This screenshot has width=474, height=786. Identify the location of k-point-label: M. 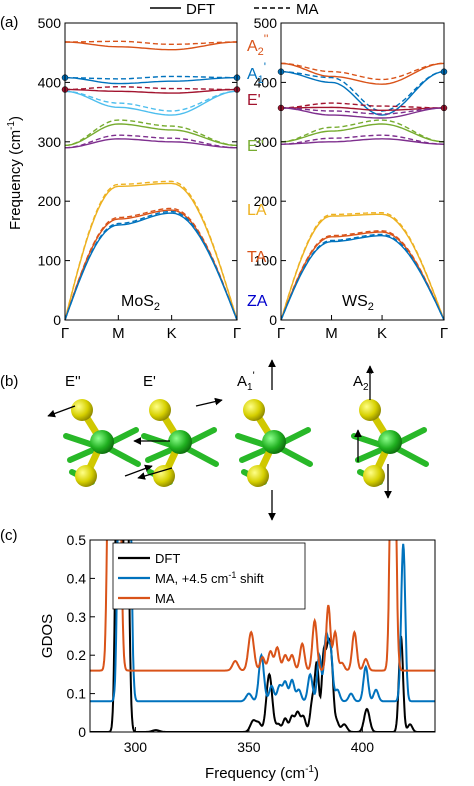
(118, 333).